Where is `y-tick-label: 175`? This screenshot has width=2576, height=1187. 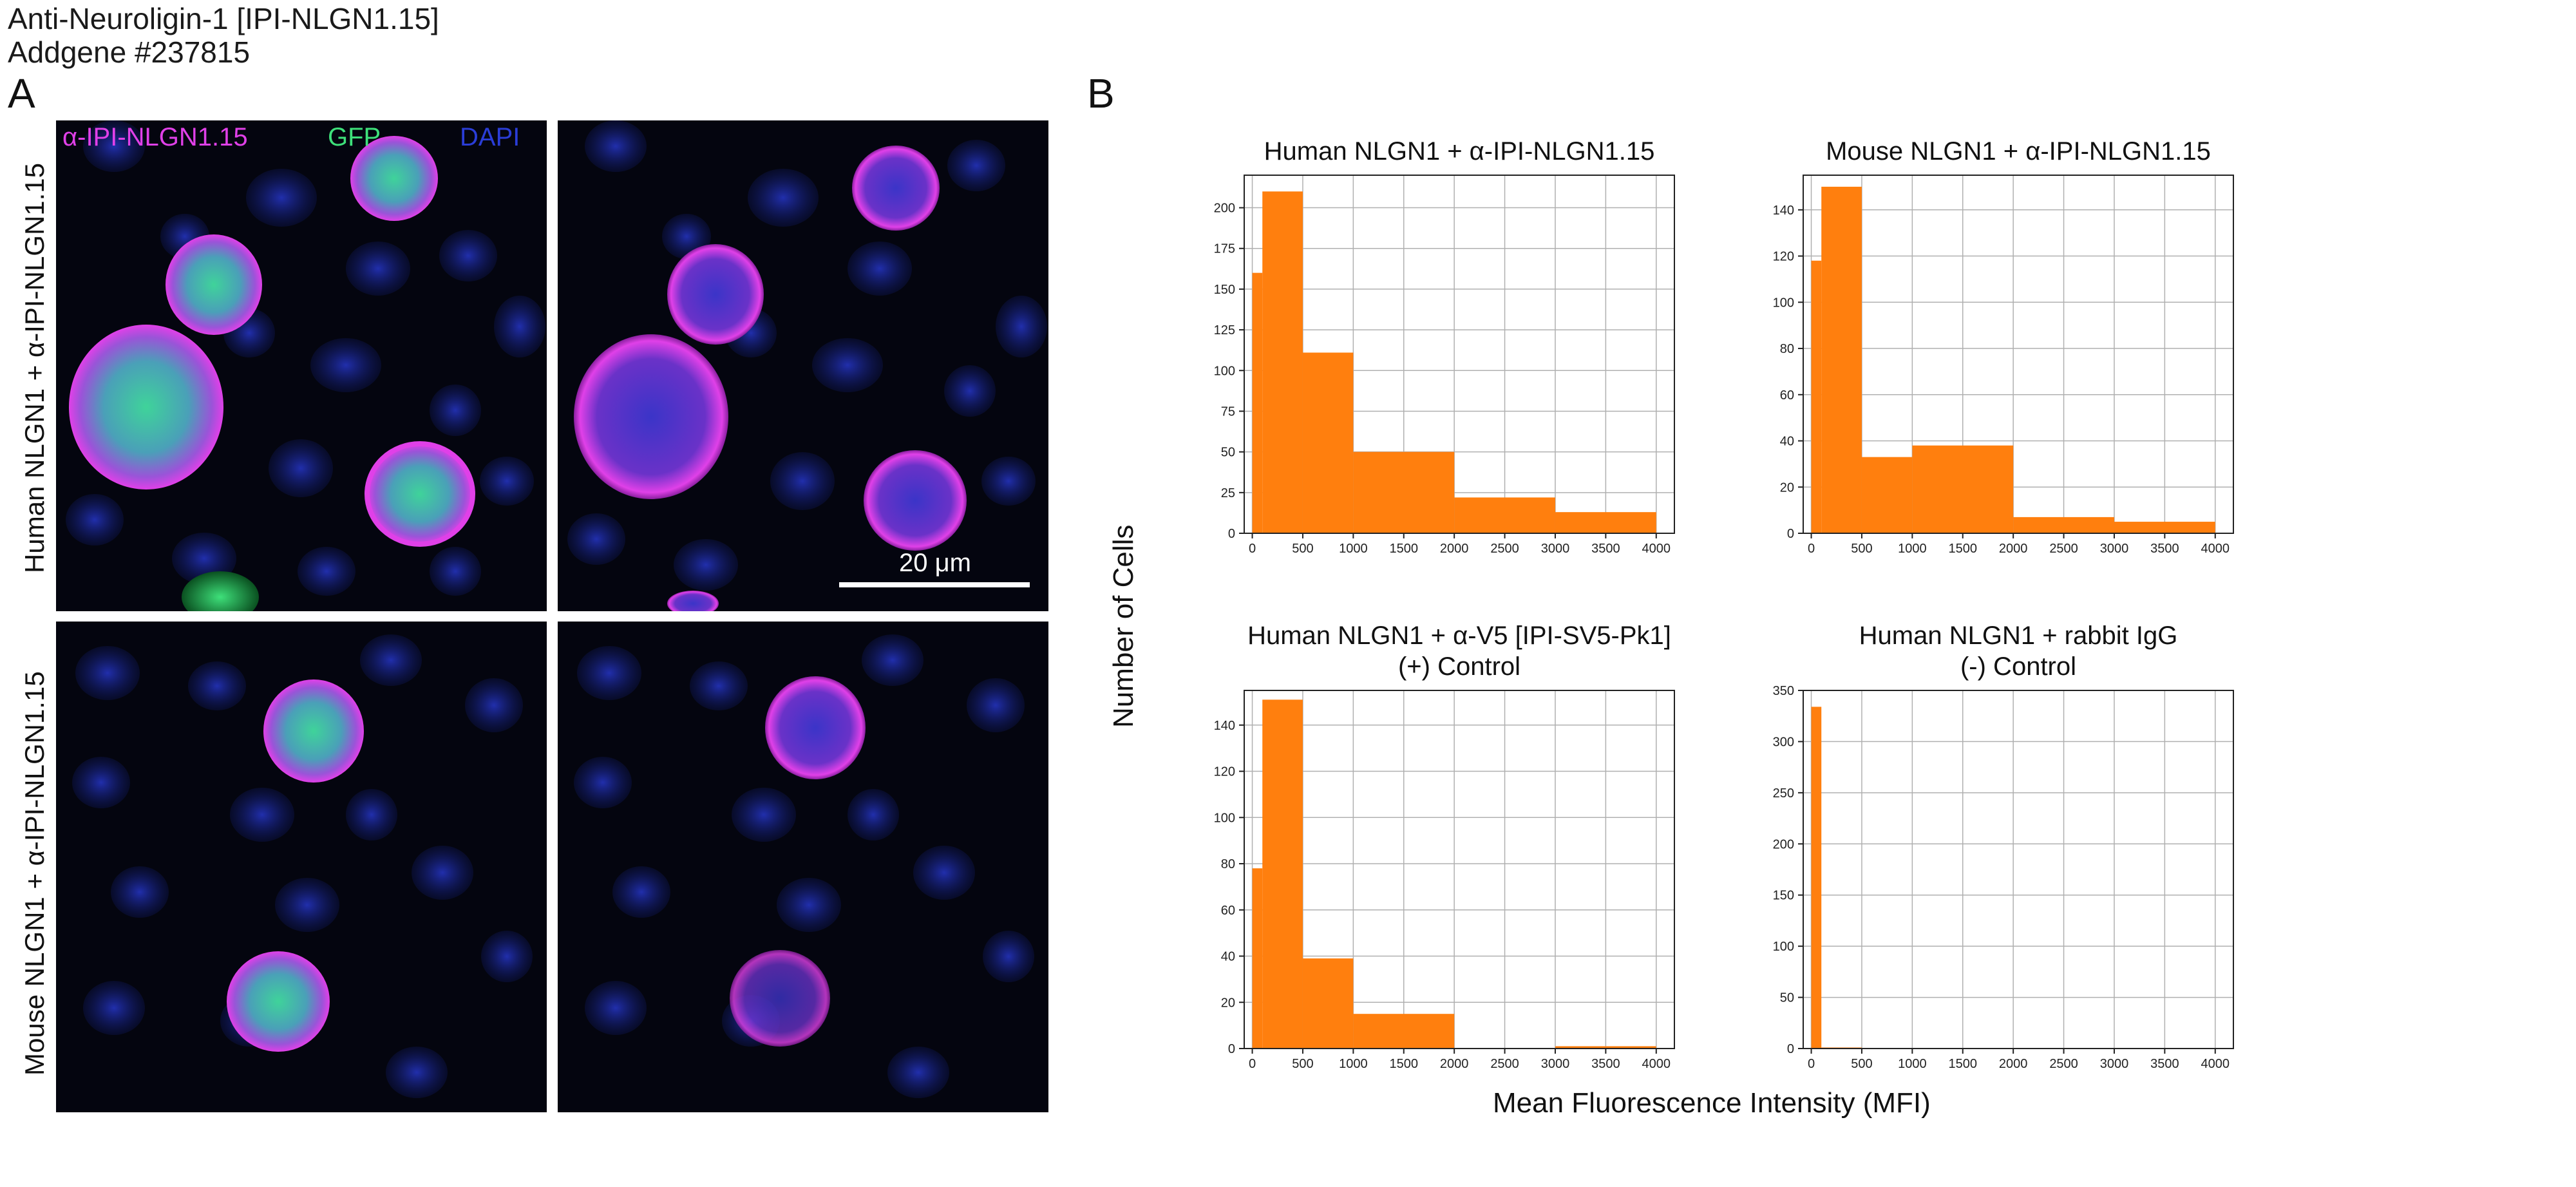
y-tick-label: 175 is located at coordinates (1224, 249).